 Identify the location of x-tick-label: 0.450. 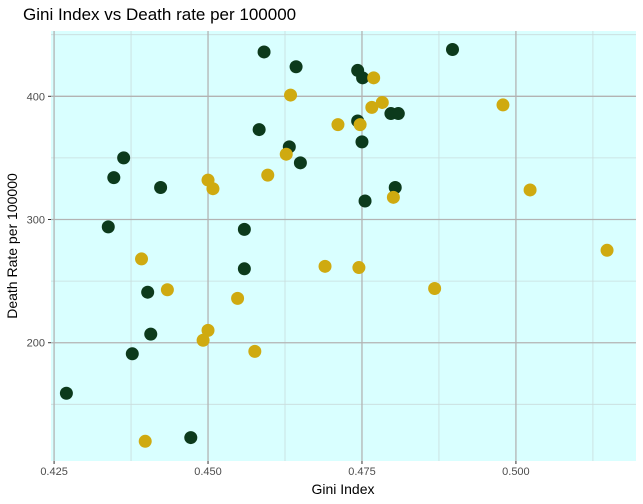
(208, 472).